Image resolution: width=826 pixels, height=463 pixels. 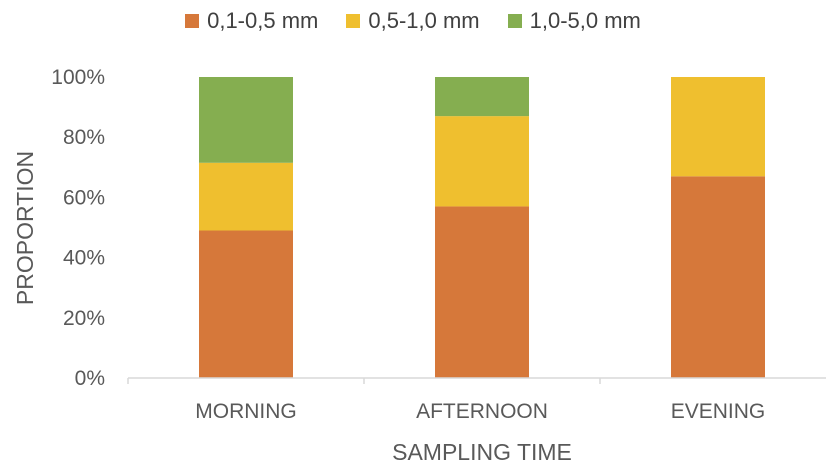 I want to click on x-tick-label: MORNING, so click(x=246, y=411).